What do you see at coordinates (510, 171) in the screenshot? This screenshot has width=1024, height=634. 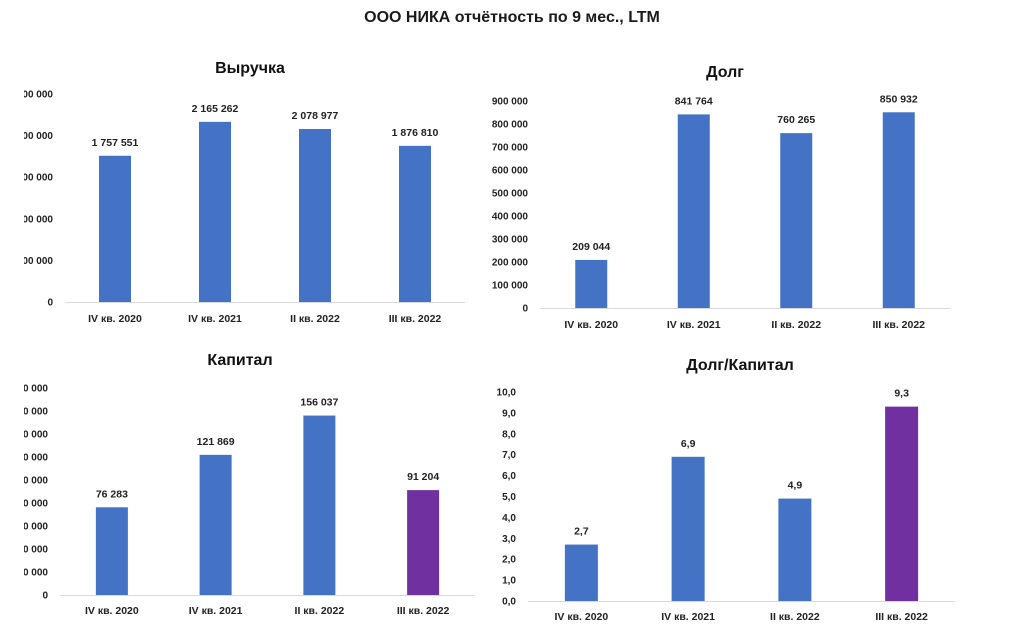 I see `y-tick-label: 600 000` at bounding box center [510, 171].